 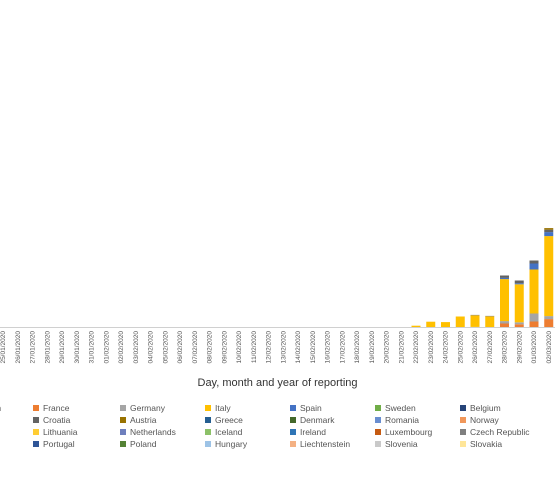 What do you see at coordinates (317, 420) in the screenshot?
I see `legend-label: Denmark` at bounding box center [317, 420].